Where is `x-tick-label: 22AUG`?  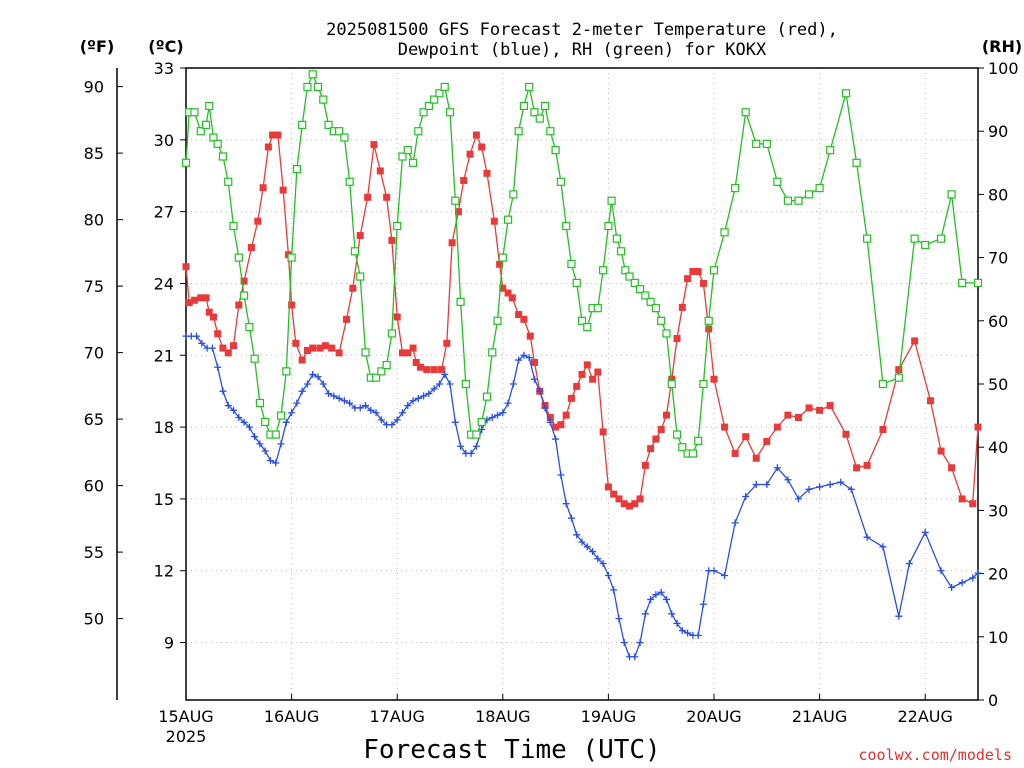 x-tick-label: 22AUG is located at coordinates (924, 716).